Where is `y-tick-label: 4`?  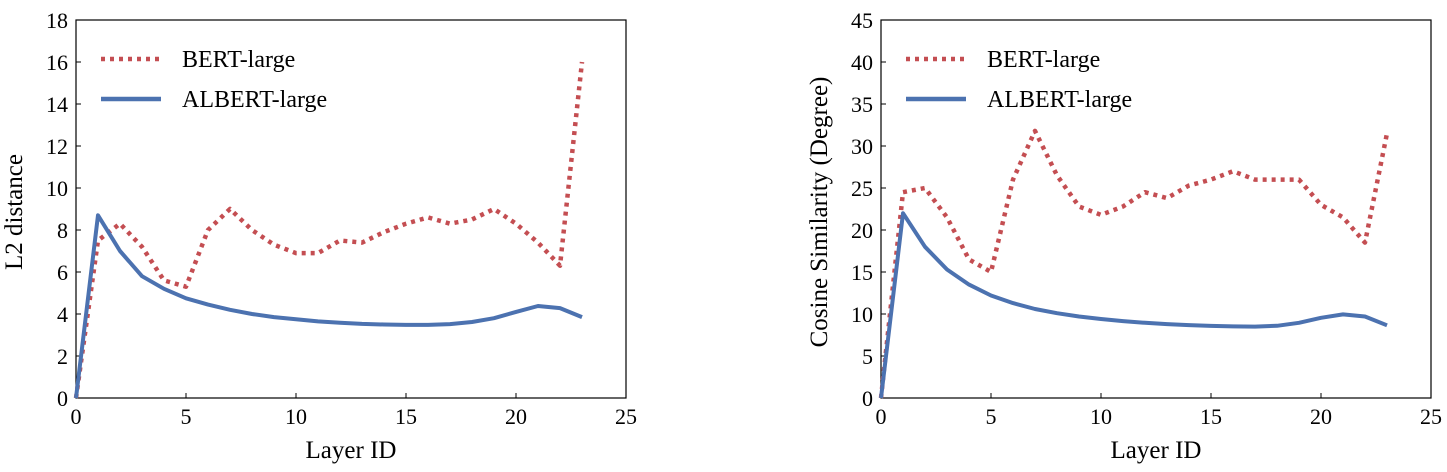
y-tick-label: 4 is located at coordinates (62, 314).